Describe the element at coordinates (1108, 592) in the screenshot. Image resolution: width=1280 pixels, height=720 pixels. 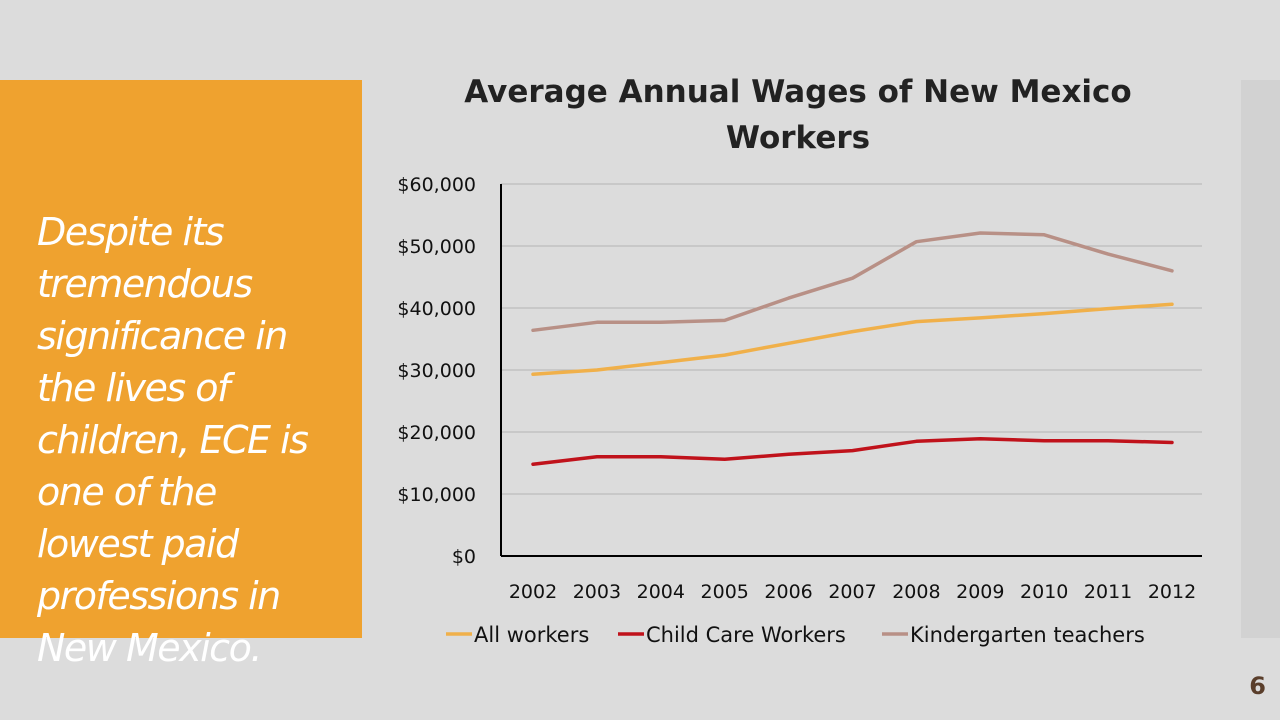
I see `x-tick-label: 2011` at that location.